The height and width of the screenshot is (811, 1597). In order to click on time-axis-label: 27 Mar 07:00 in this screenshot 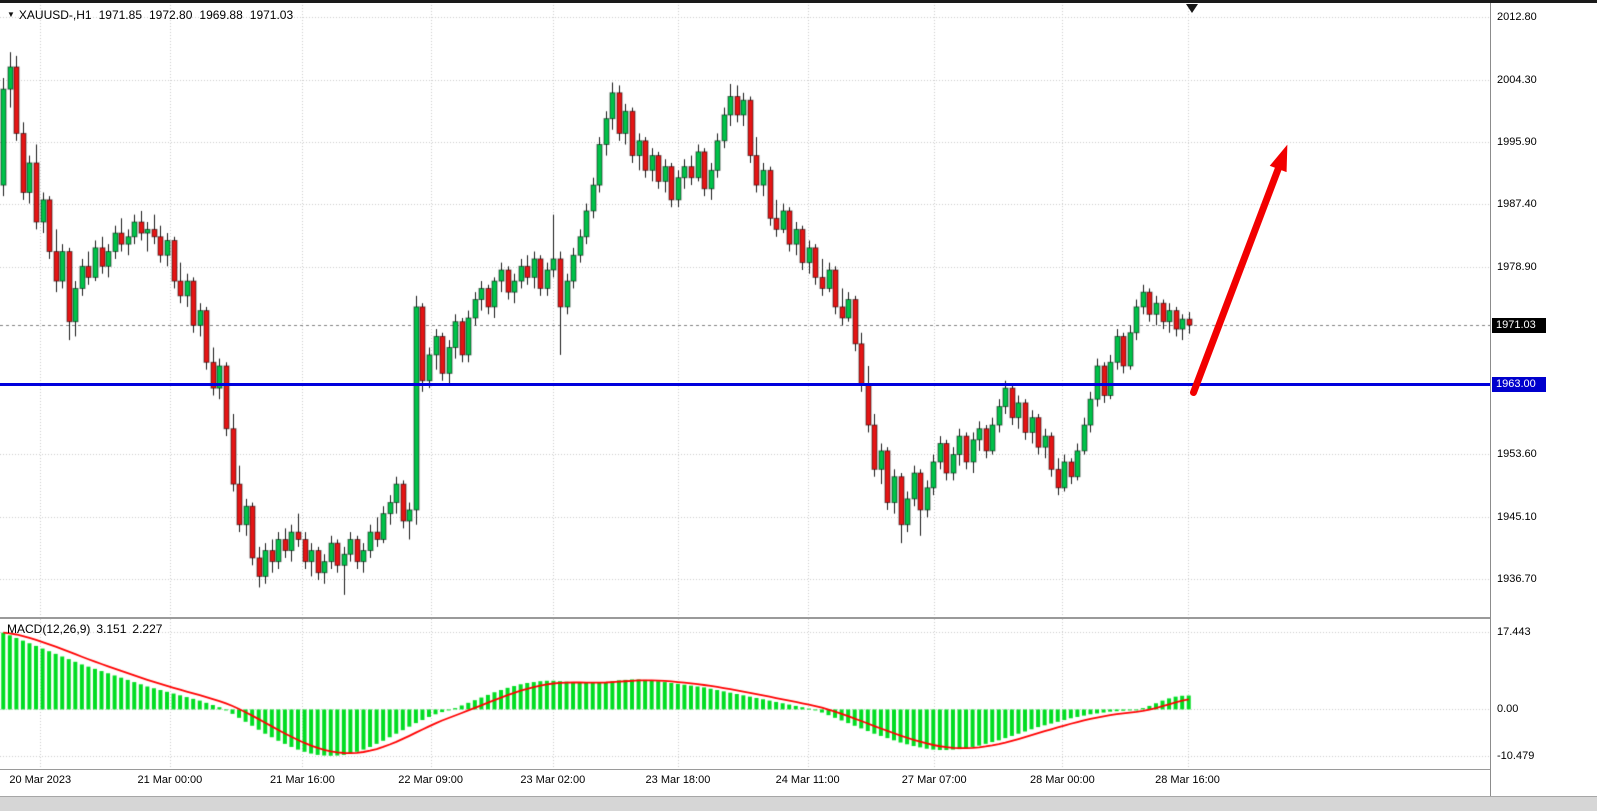, I will do `click(934, 780)`.